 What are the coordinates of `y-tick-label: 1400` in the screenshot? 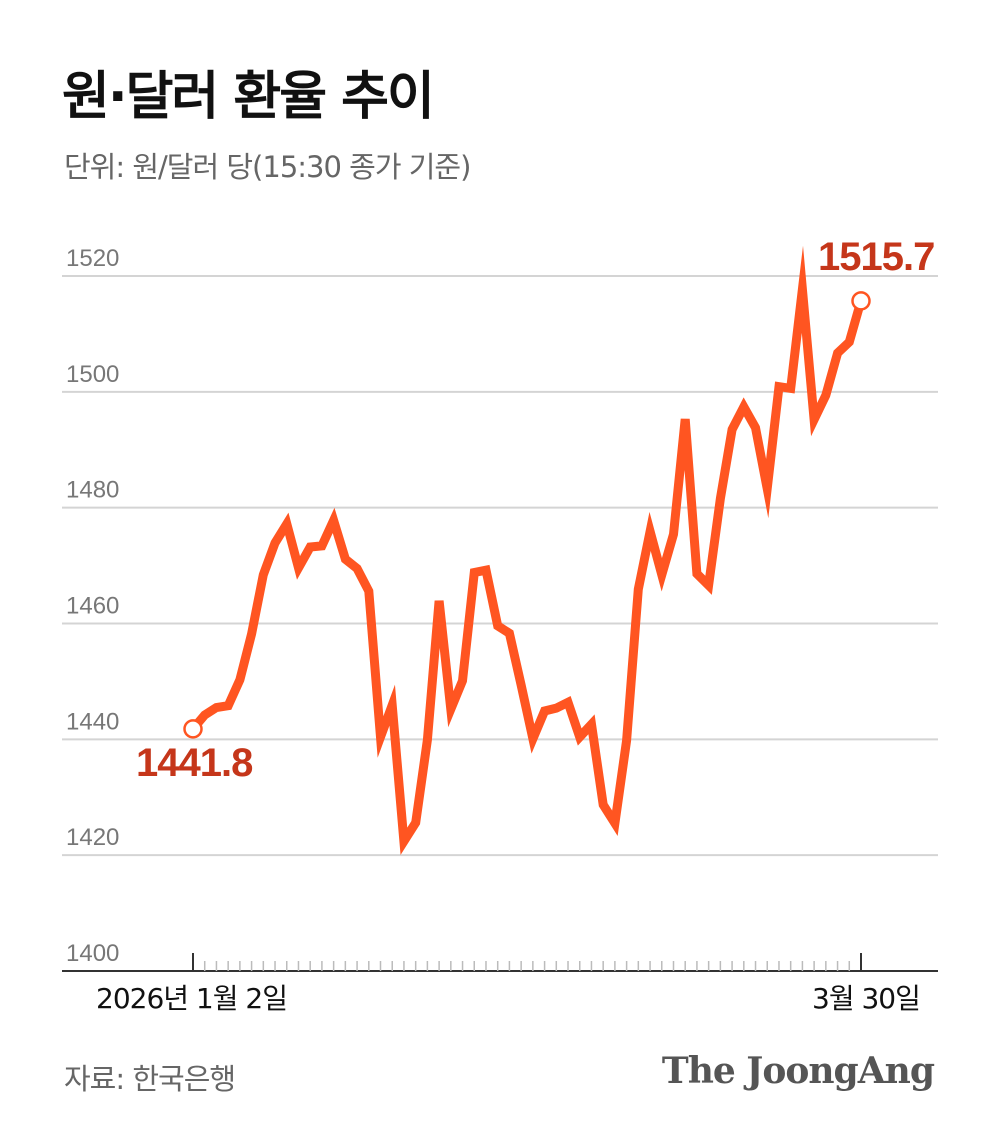 It's located at (92, 953).